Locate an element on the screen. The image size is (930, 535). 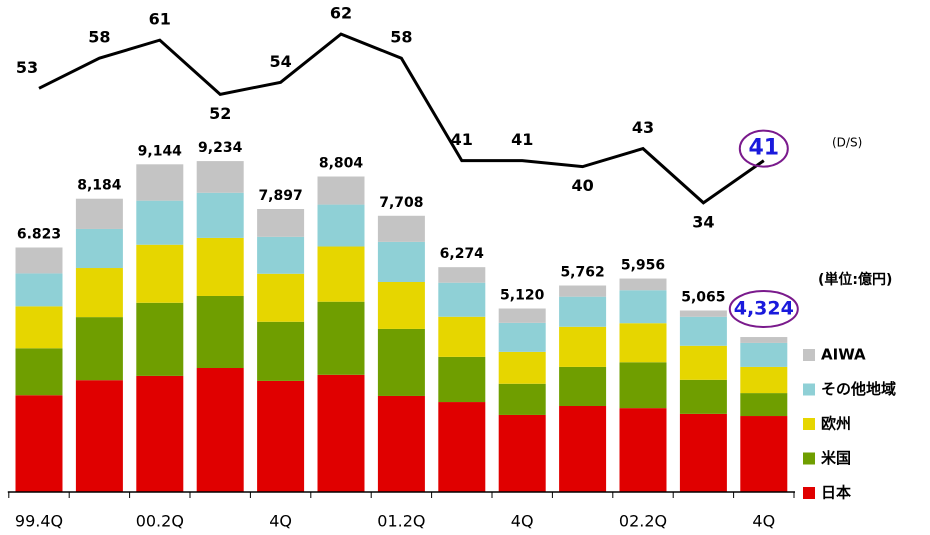
legend-label: 日本 is located at coordinates (836, 493).